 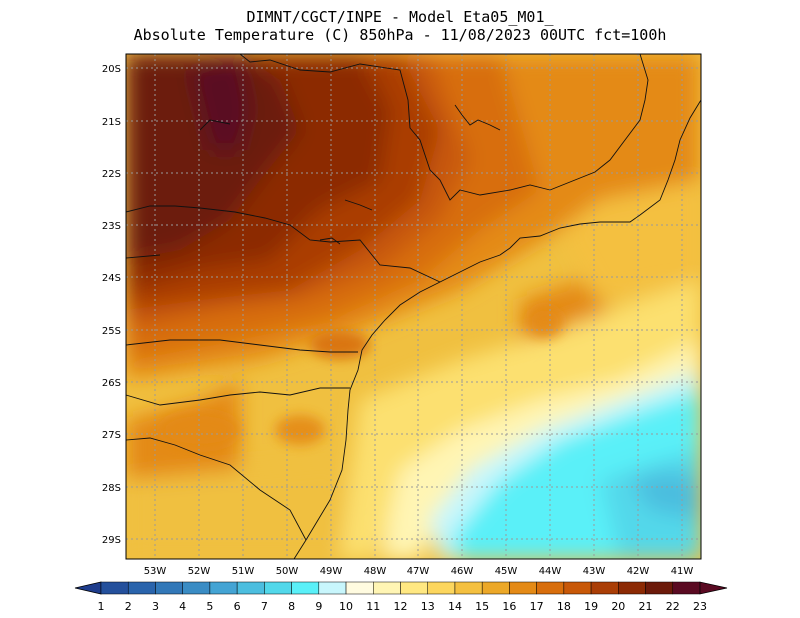 I want to click on colorbar-arrow-low, so click(x=88, y=588).